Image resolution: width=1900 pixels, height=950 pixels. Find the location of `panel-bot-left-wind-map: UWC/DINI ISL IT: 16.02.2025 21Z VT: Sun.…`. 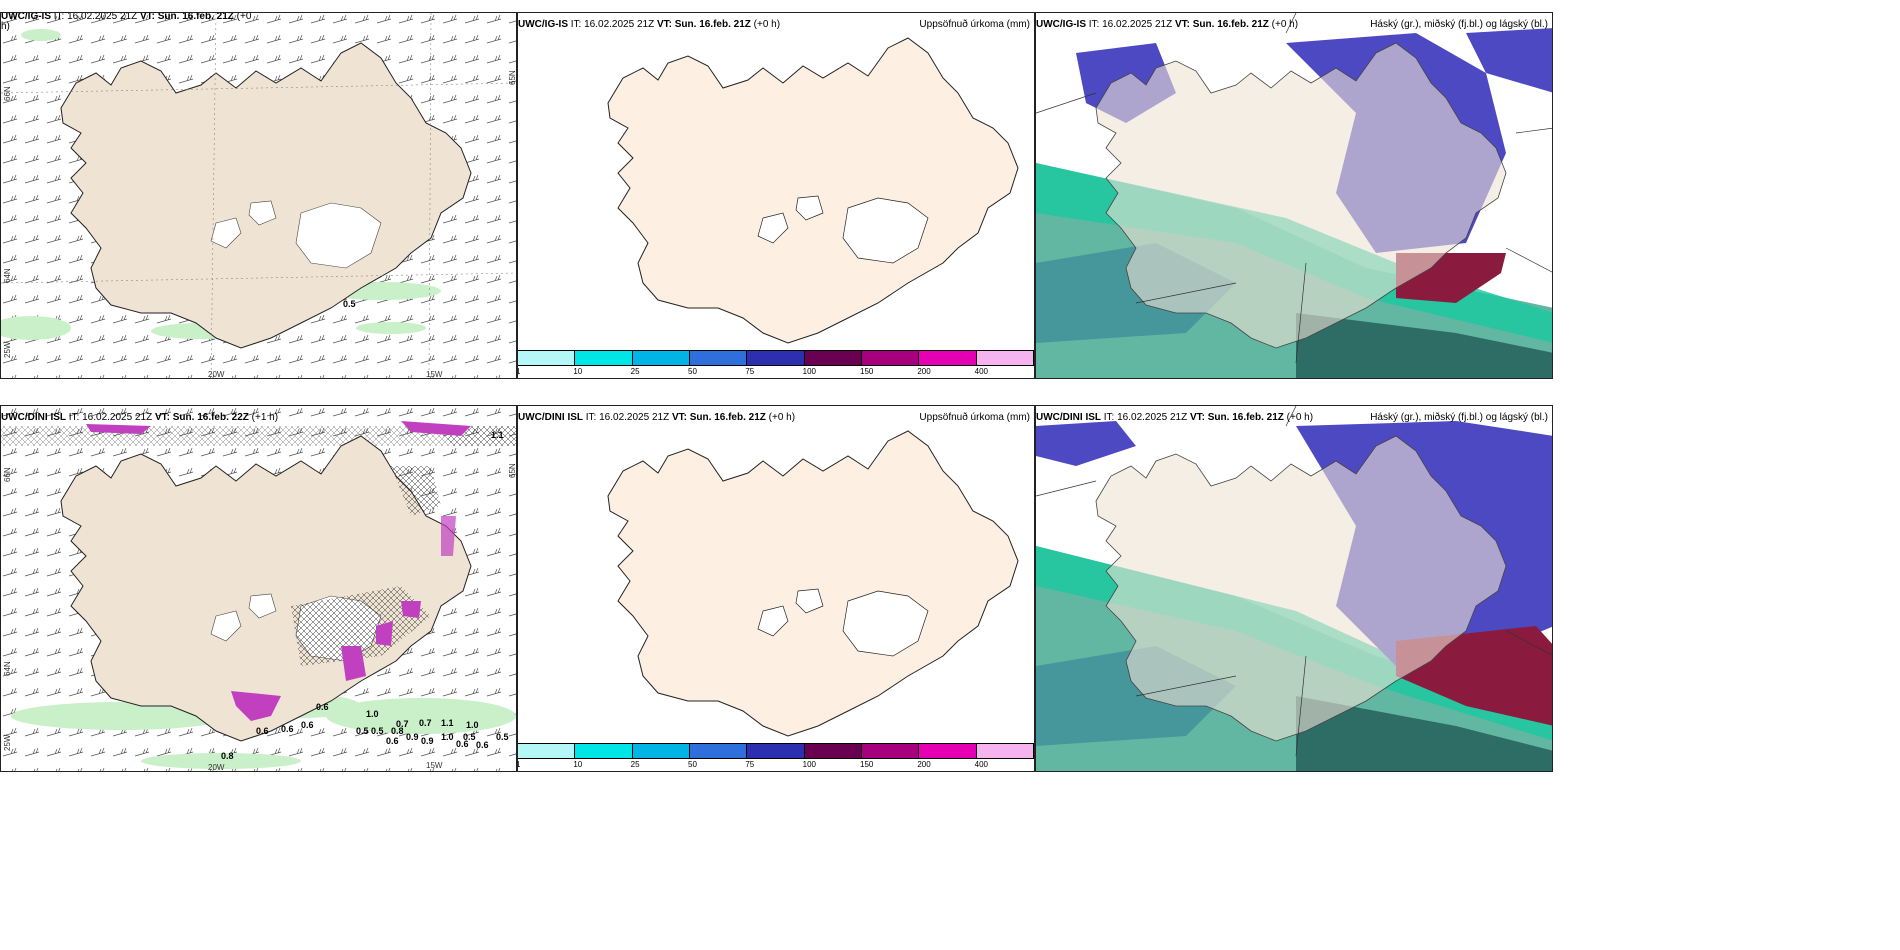

panel-bot-left-wind-map: UWC/DINI ISL IT: 16.02.2025 21Z VT: Sun.… is located at coordinates (258, 588).